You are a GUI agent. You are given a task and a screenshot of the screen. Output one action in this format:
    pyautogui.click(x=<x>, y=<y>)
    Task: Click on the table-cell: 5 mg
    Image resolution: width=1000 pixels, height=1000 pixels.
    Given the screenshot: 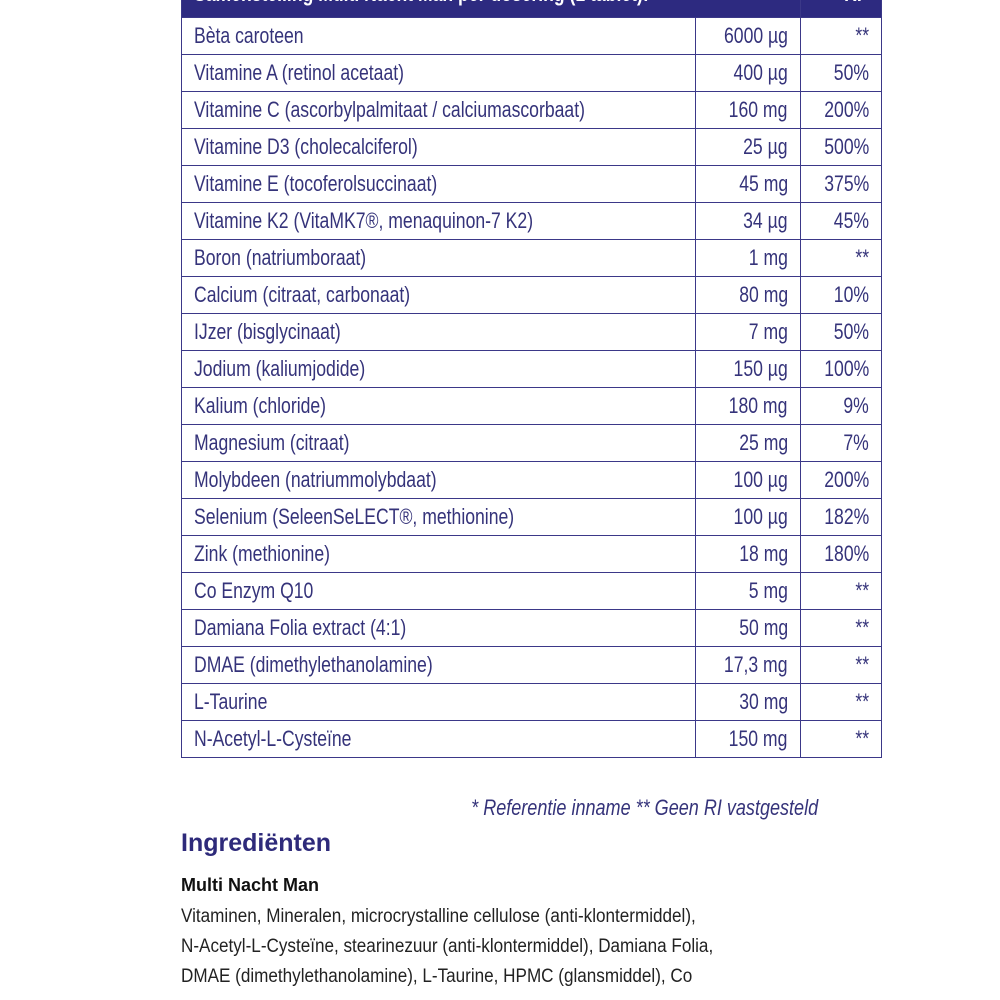 What is the action you would take?
    pyautogui.click(x=747, y=591)
    